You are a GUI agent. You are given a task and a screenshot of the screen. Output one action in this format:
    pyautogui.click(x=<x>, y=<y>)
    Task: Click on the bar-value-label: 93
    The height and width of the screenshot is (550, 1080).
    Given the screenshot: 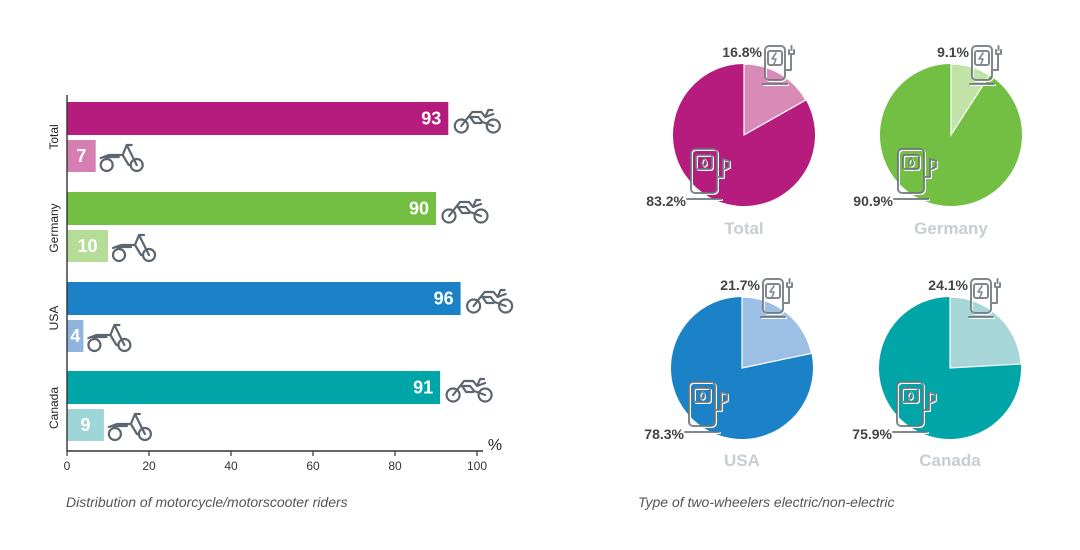 What is the action you would take?
    pyautogui.click(x=431, y=119)
    